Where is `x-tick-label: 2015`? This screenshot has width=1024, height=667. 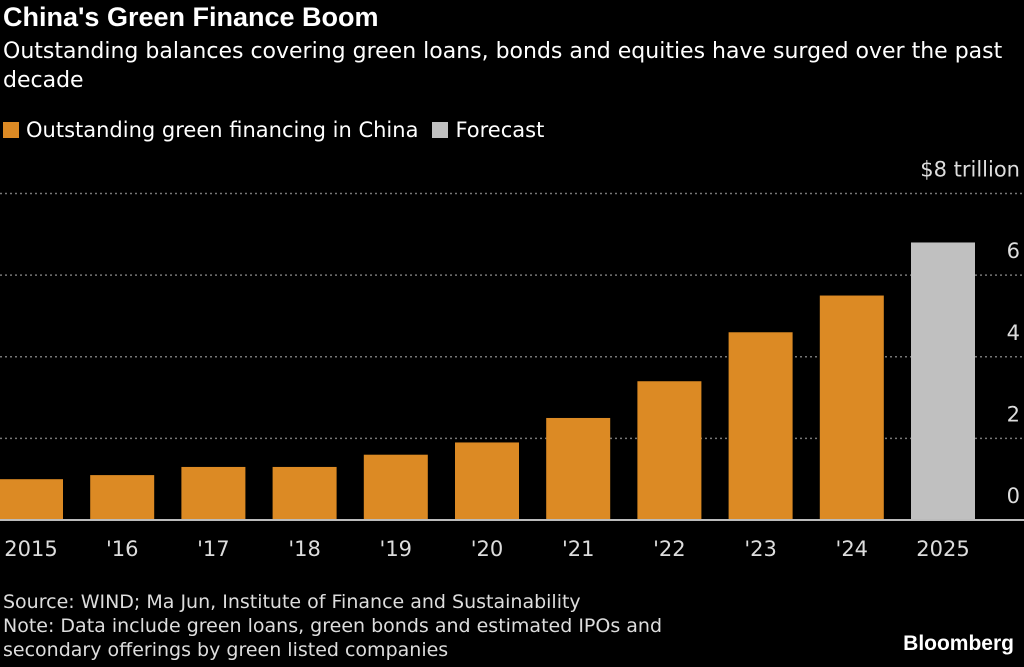 x-tick-label: 2015 is located at coordinates (30, 549).